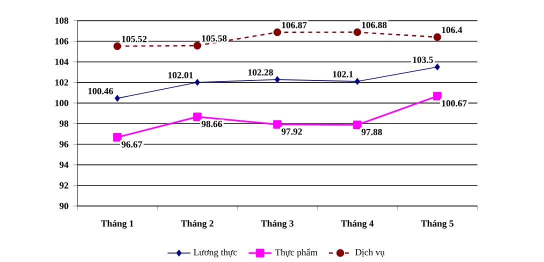 The height and width of the screenshot is (262, 544). I want to click on data-label: 96.67, so click(132, 144).